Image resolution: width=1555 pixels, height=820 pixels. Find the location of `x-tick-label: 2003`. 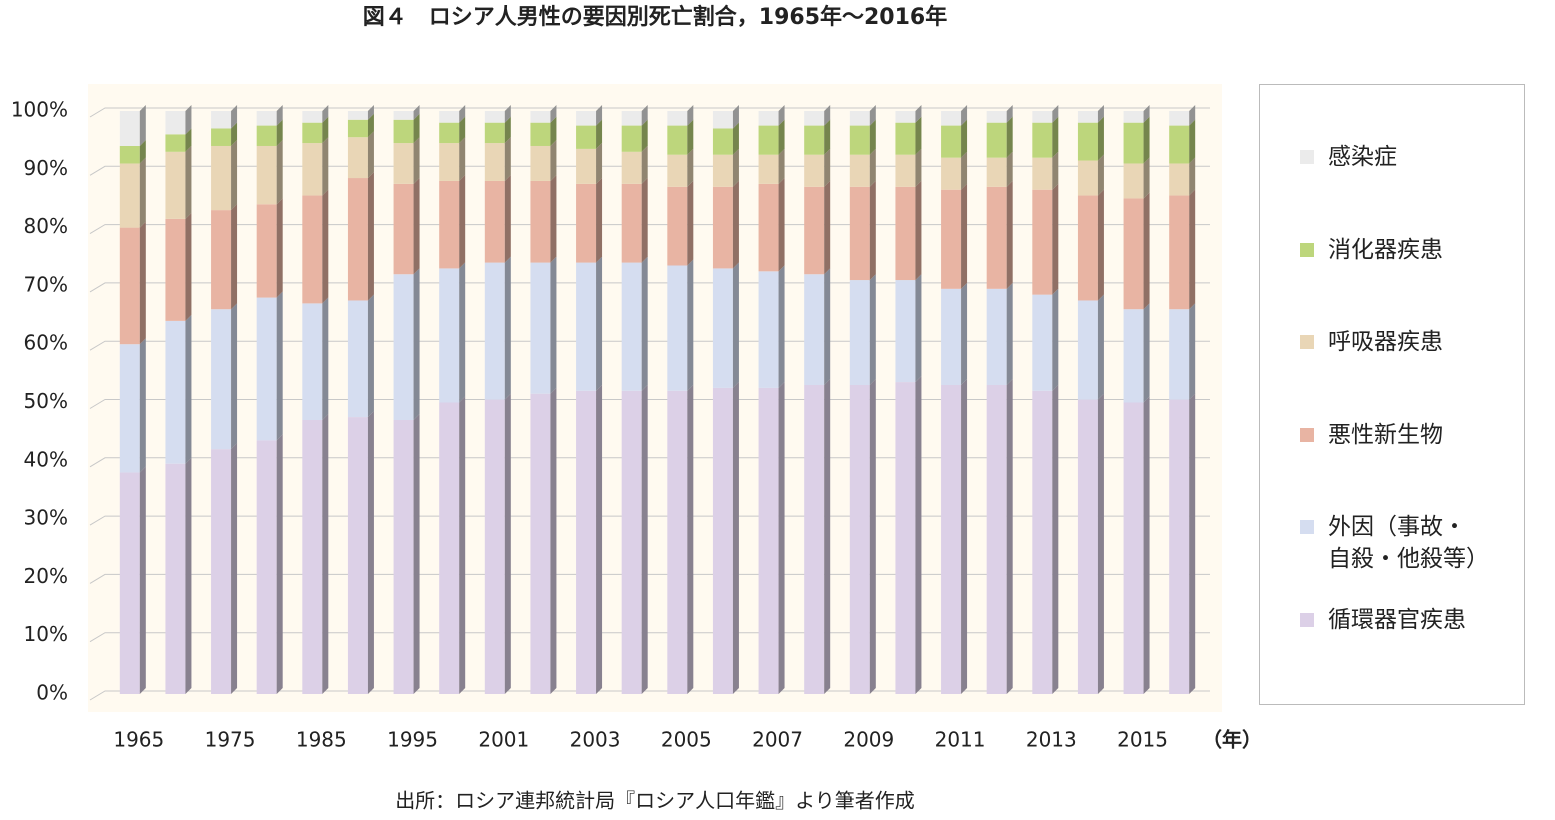

x-tick-label: 2003 is located at coordinates (595, 740).